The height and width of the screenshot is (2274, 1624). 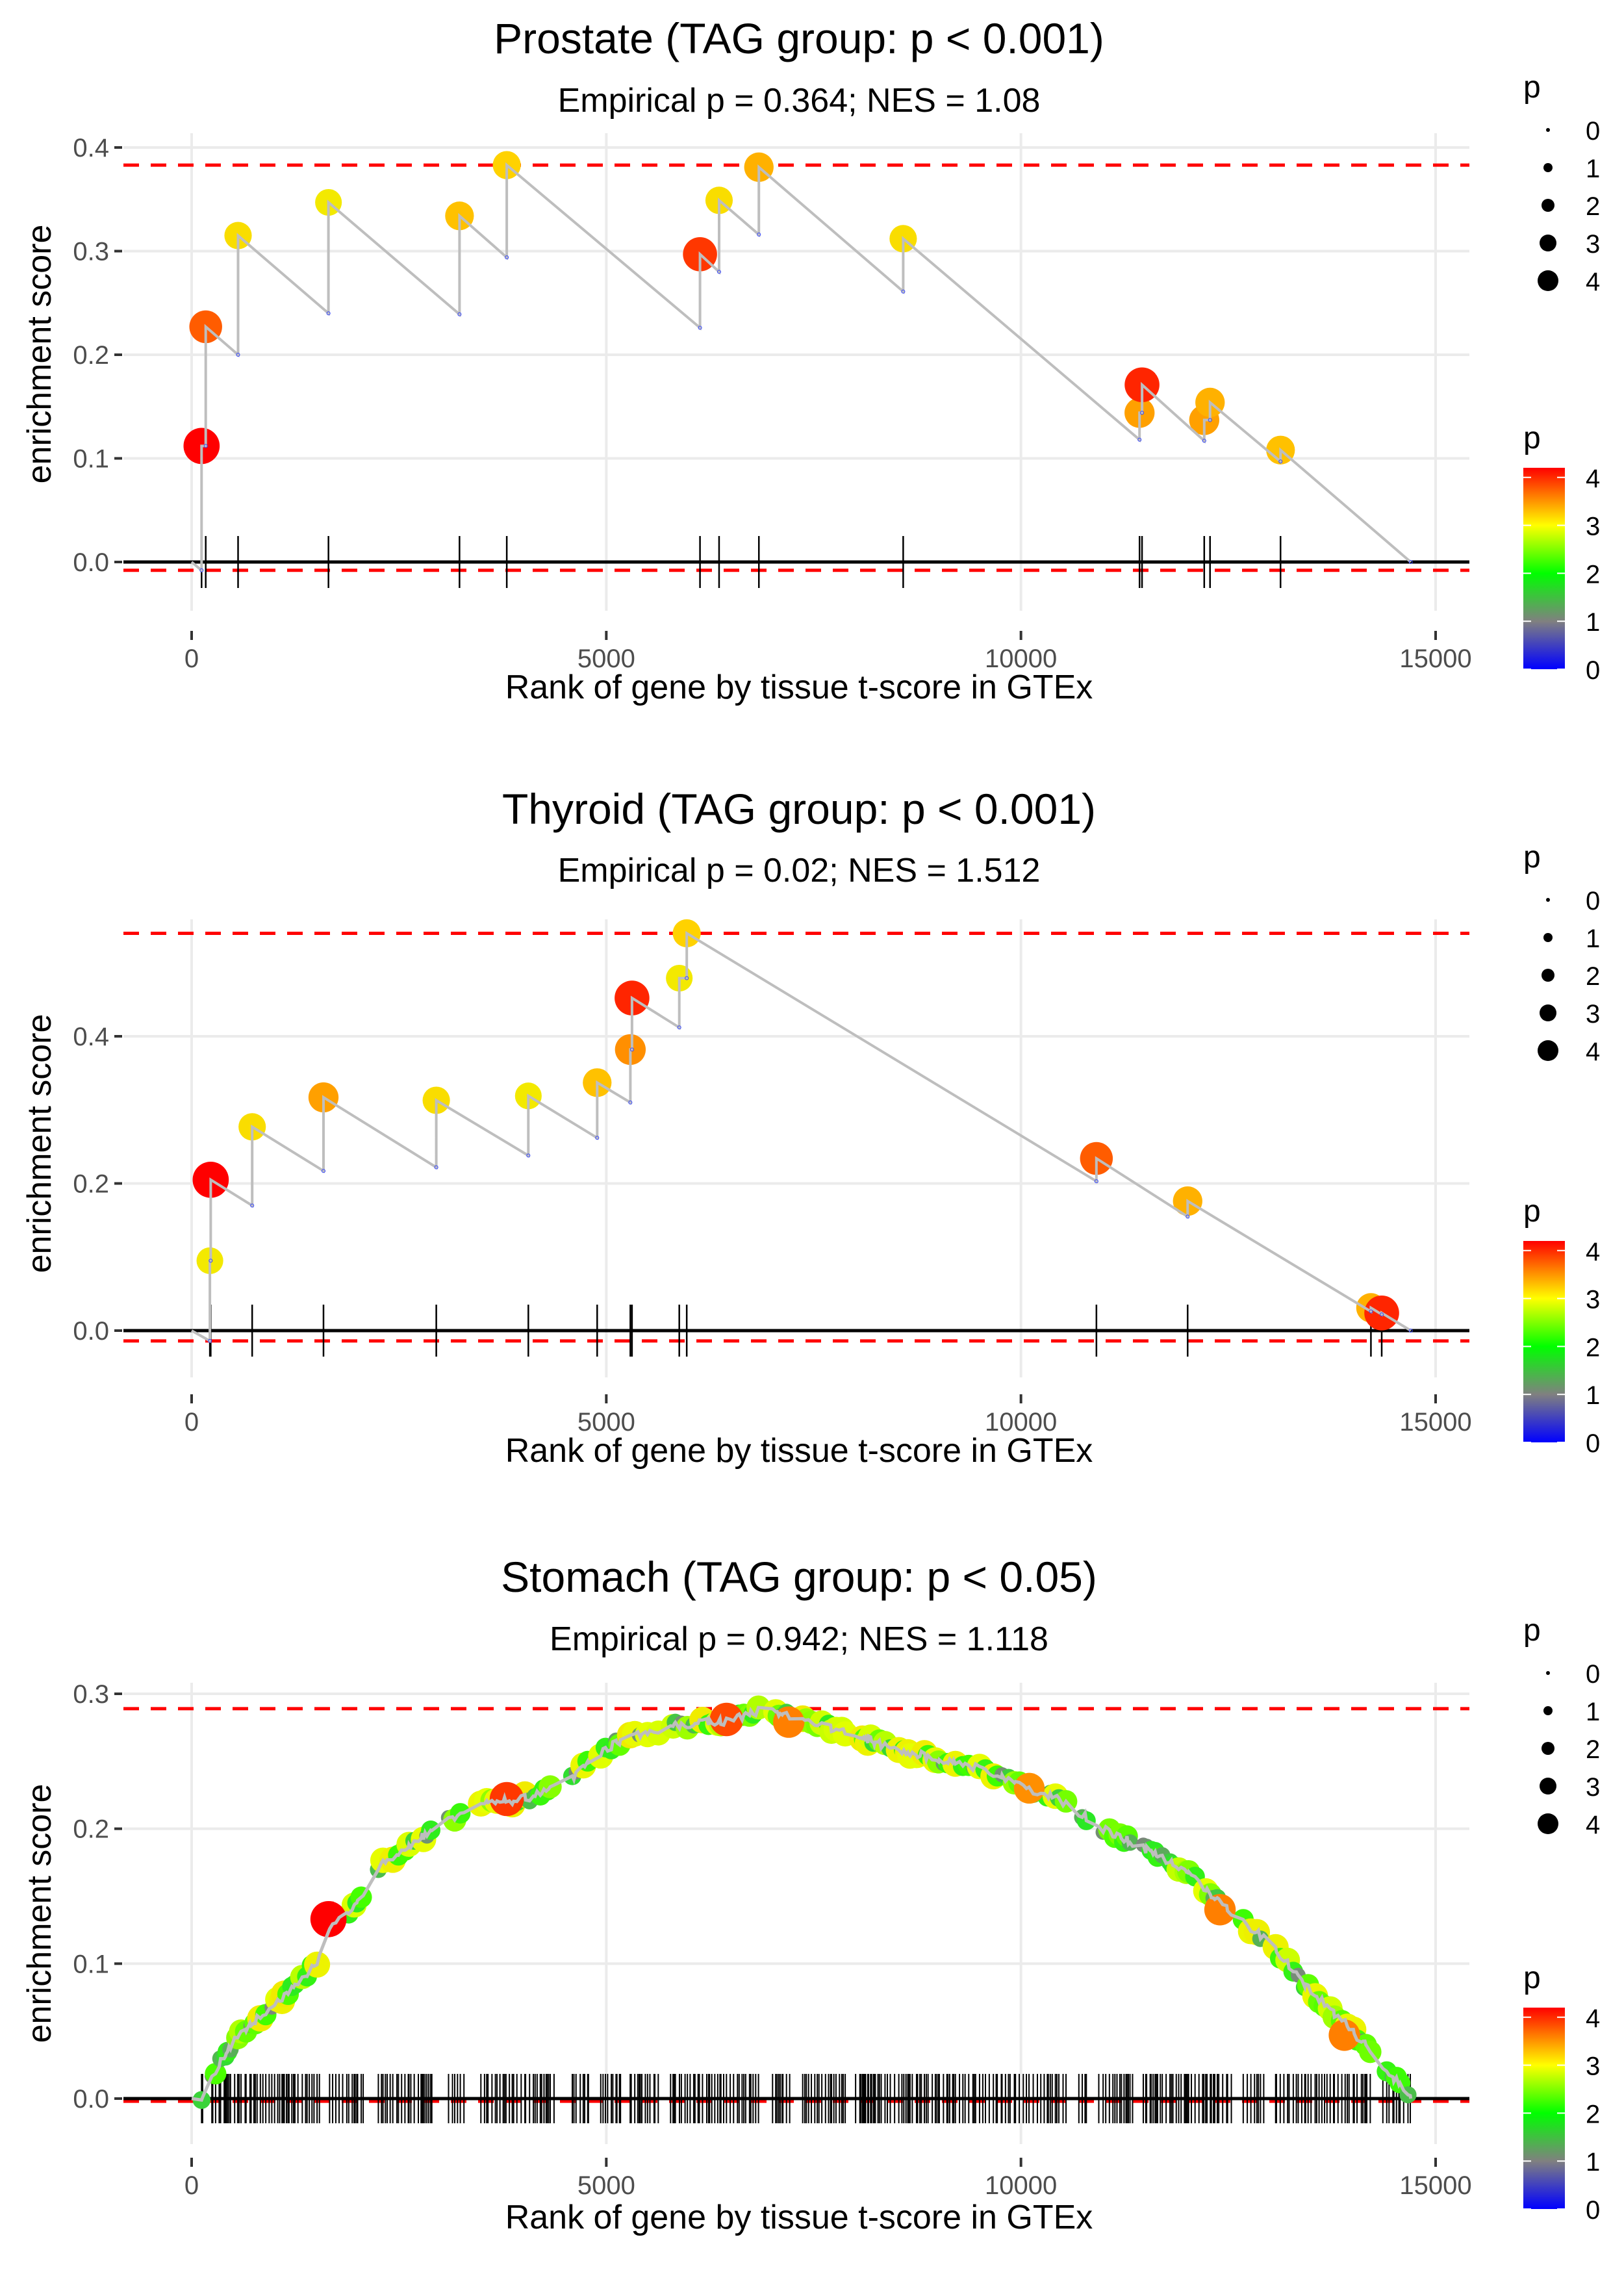 I want to click on hit-points, so click(x=804, y=1902).